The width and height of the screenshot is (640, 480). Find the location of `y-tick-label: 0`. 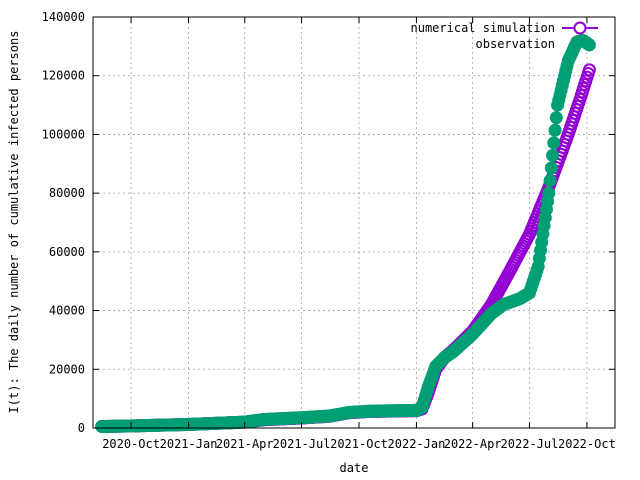

y-tick-label: 0 is located at coordinates (81, 428).